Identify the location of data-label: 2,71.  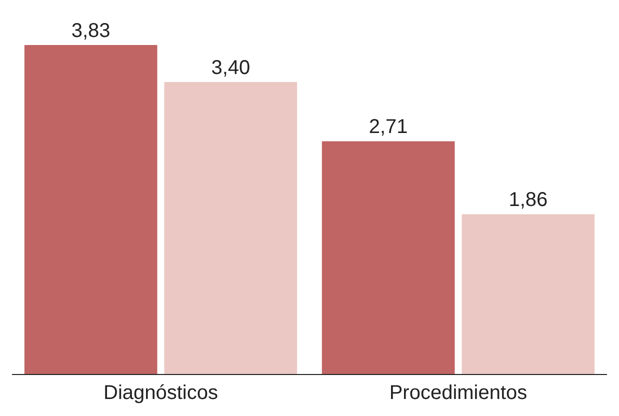
(388, 127).